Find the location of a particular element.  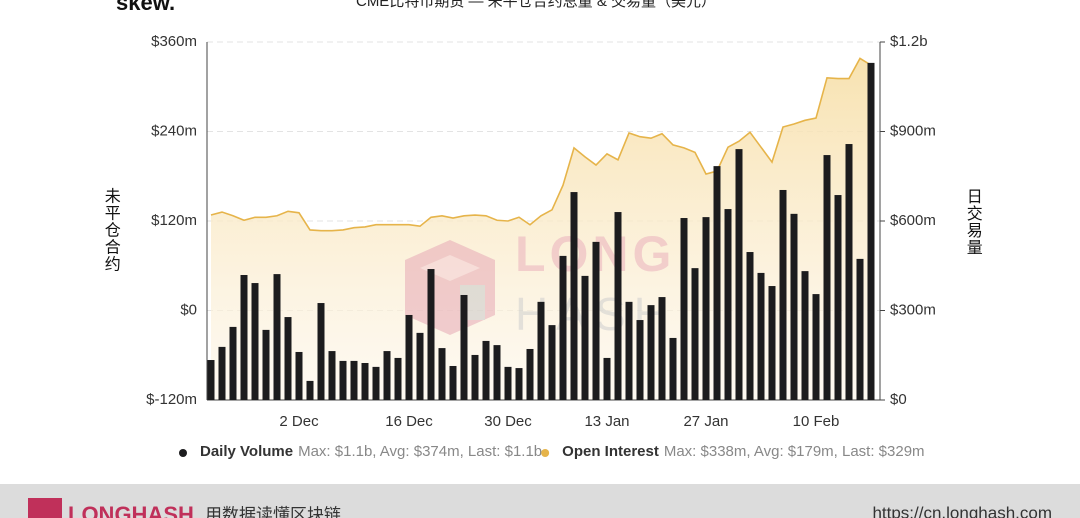

footer-slogan: 用数据读懂区块链 is located at coordinates (273, 511).